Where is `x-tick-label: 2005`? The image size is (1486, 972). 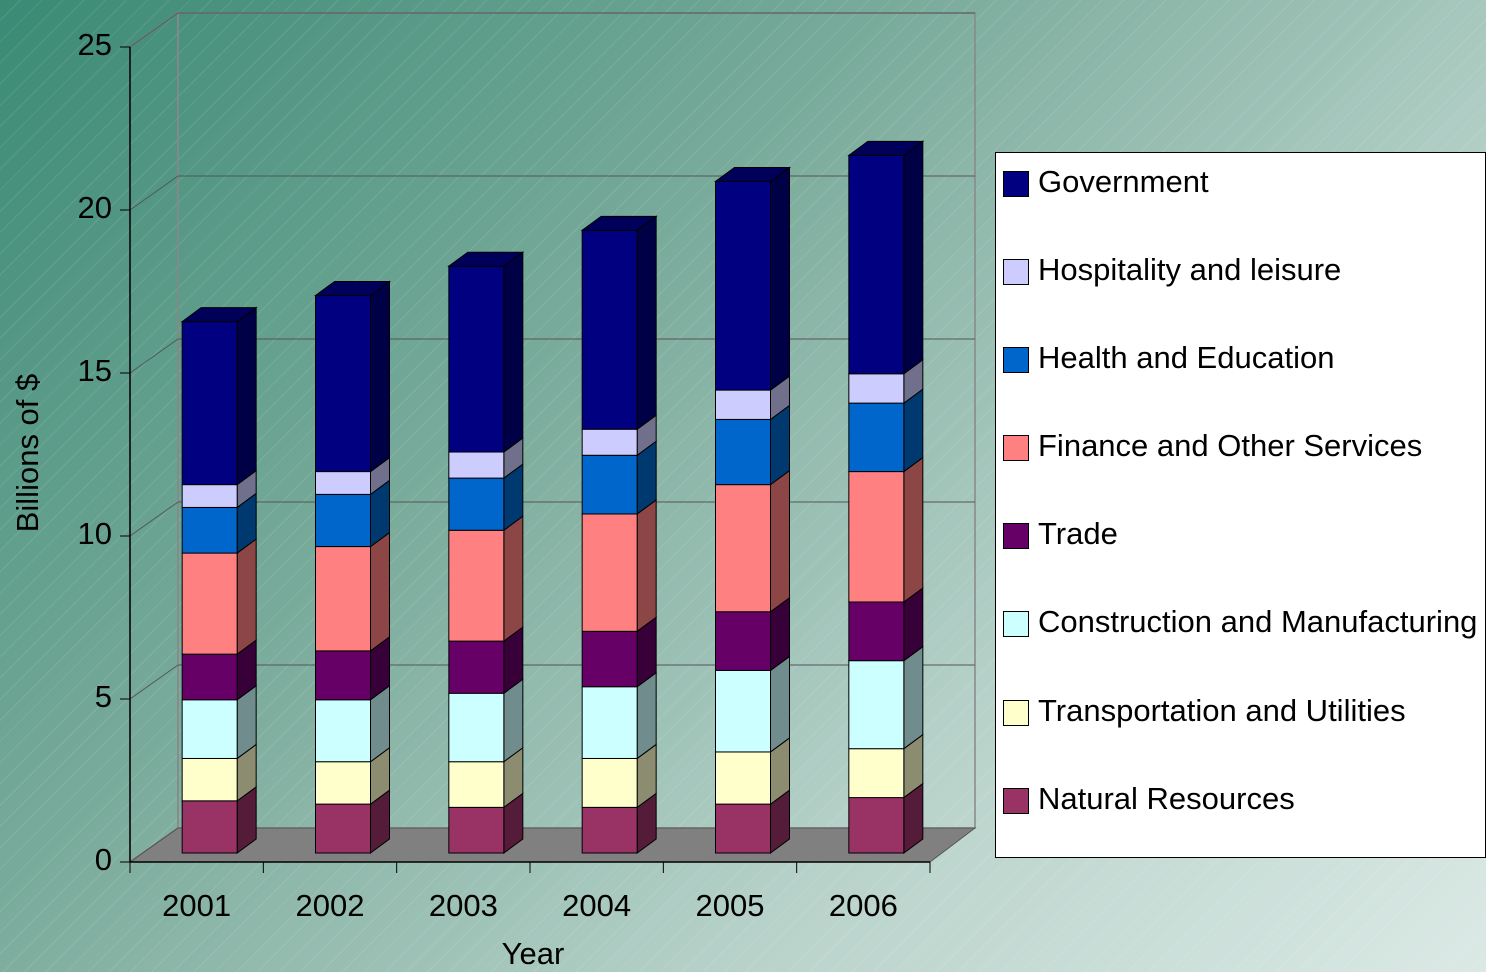
x-tick-label: 2005 is located at coordinates (730, 905).